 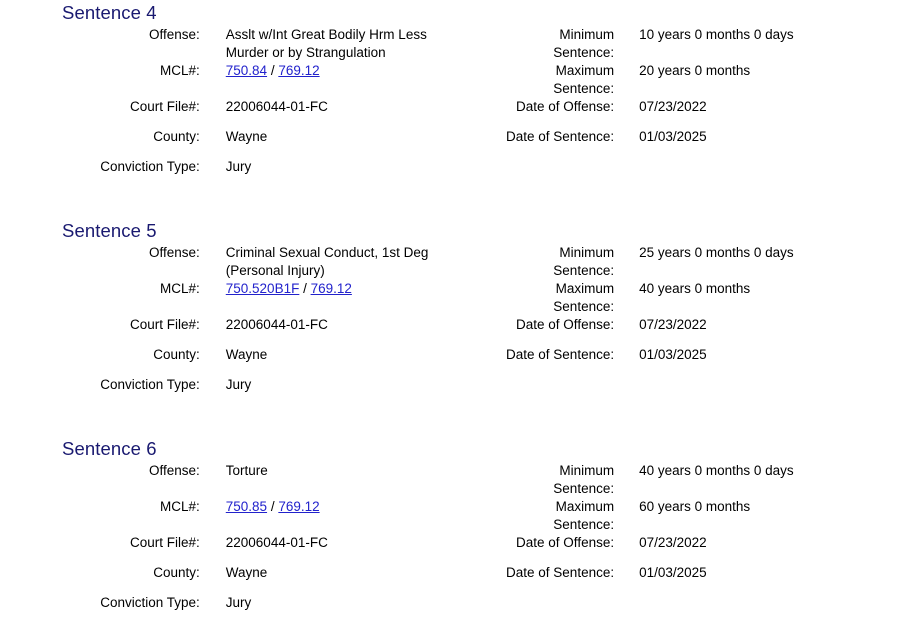 I want to click on minimum-sentence-value: 10 years 0 months 0 days, so click(x=716, y=34).